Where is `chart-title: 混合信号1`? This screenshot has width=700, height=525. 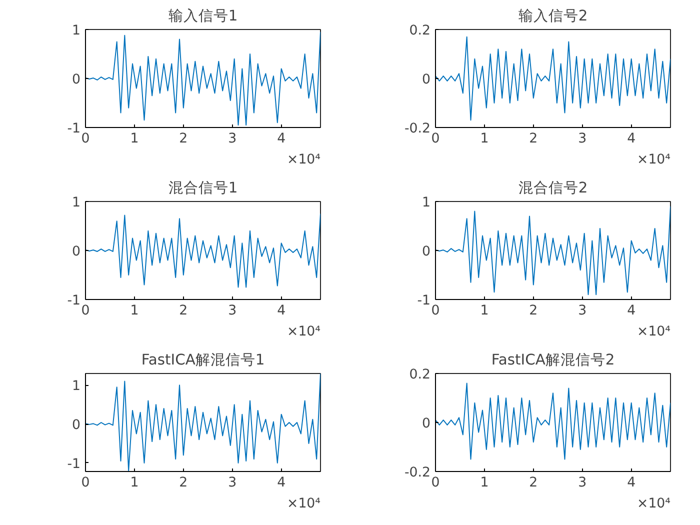 chart-title: 混合信号1 is located at coordinates (203, 188).